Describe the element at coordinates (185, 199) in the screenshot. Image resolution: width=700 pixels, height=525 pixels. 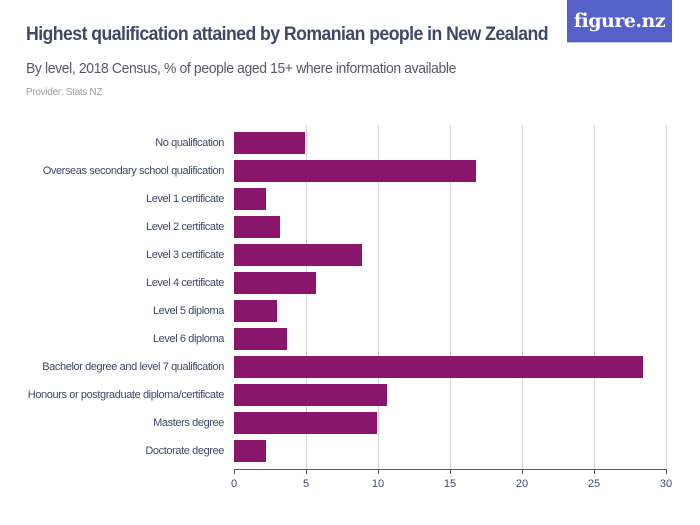
I see `category-label: Level 1 certificate` at that location.